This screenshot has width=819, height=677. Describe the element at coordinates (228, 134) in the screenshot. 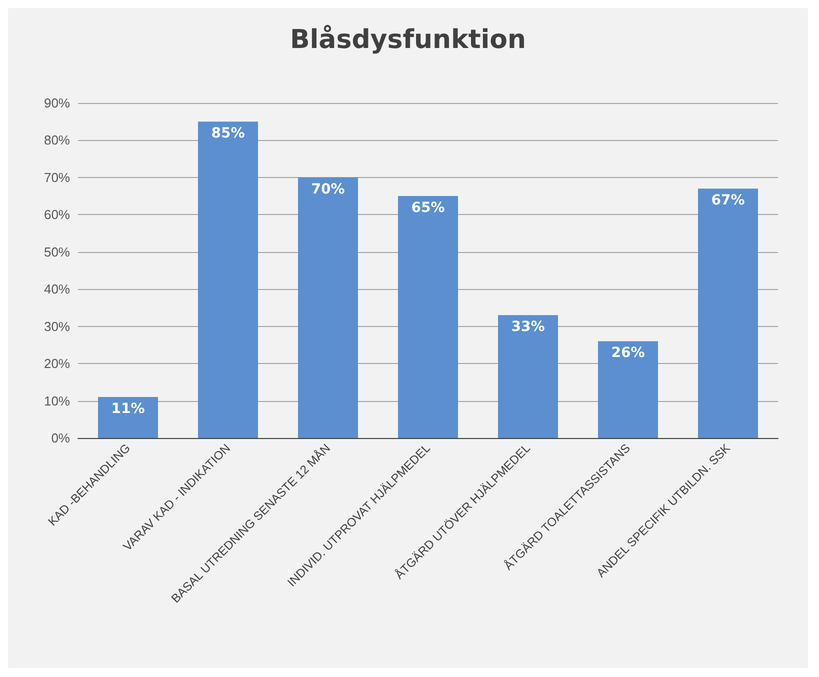

I see `data-label: 85%` at that location.